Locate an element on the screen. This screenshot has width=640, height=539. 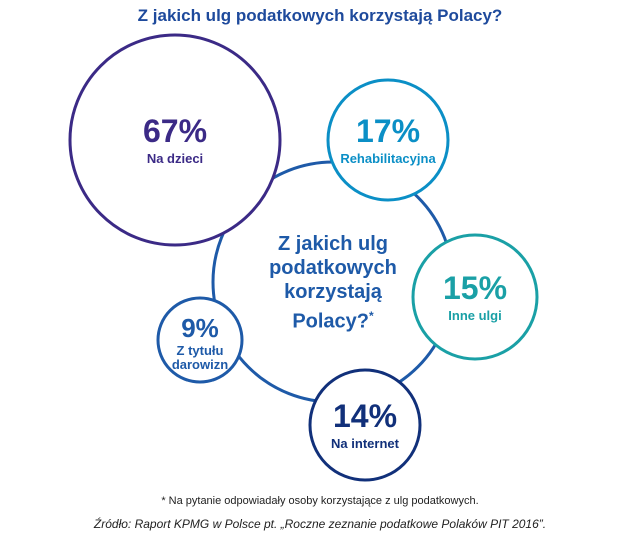
category-label: Z tytułu darowizn is located at coordinates (200, 358).